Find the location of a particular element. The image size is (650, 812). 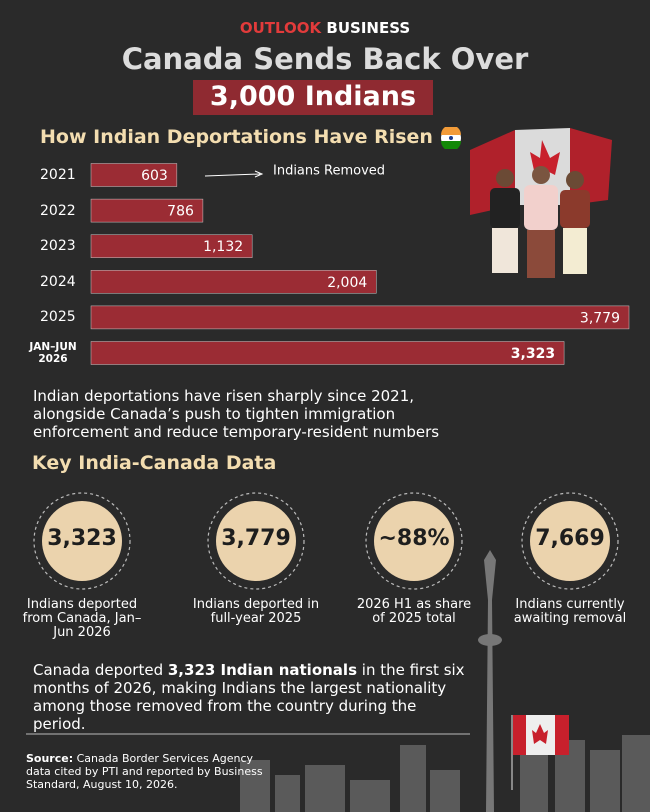

brand-suffix: BUSINESS is located at coordinates (368, 28).